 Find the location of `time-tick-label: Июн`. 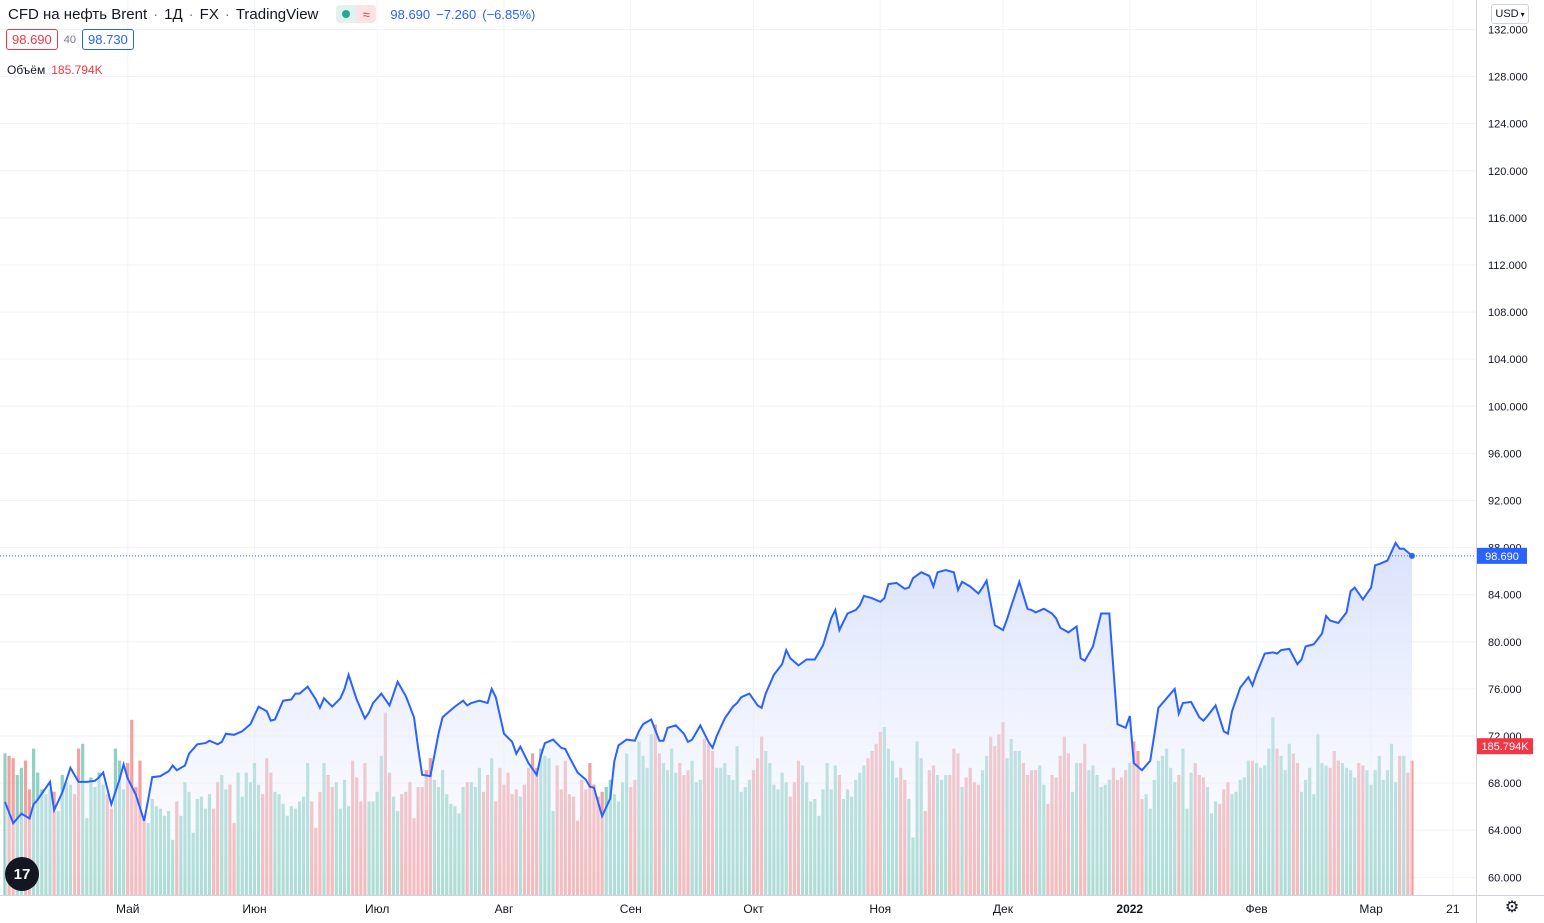

time-tick-label: Июн is located at coordinates (254, 909).